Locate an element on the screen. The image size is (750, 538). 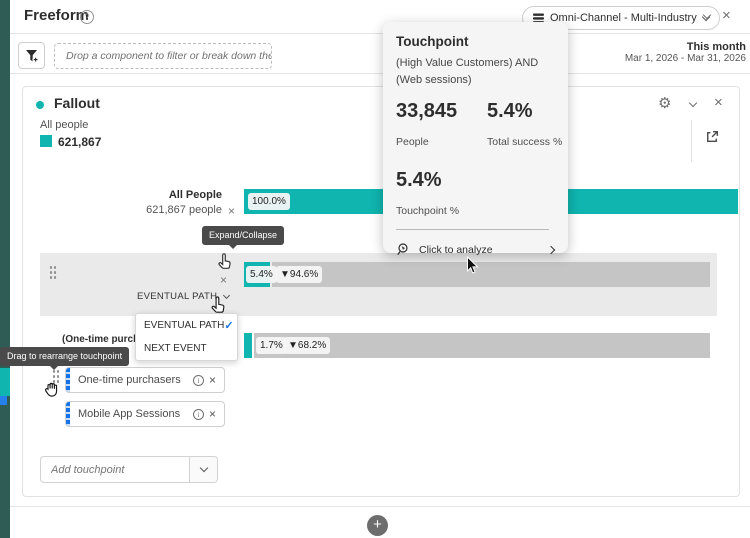
filter-divider is located at coordinates (380, 73).